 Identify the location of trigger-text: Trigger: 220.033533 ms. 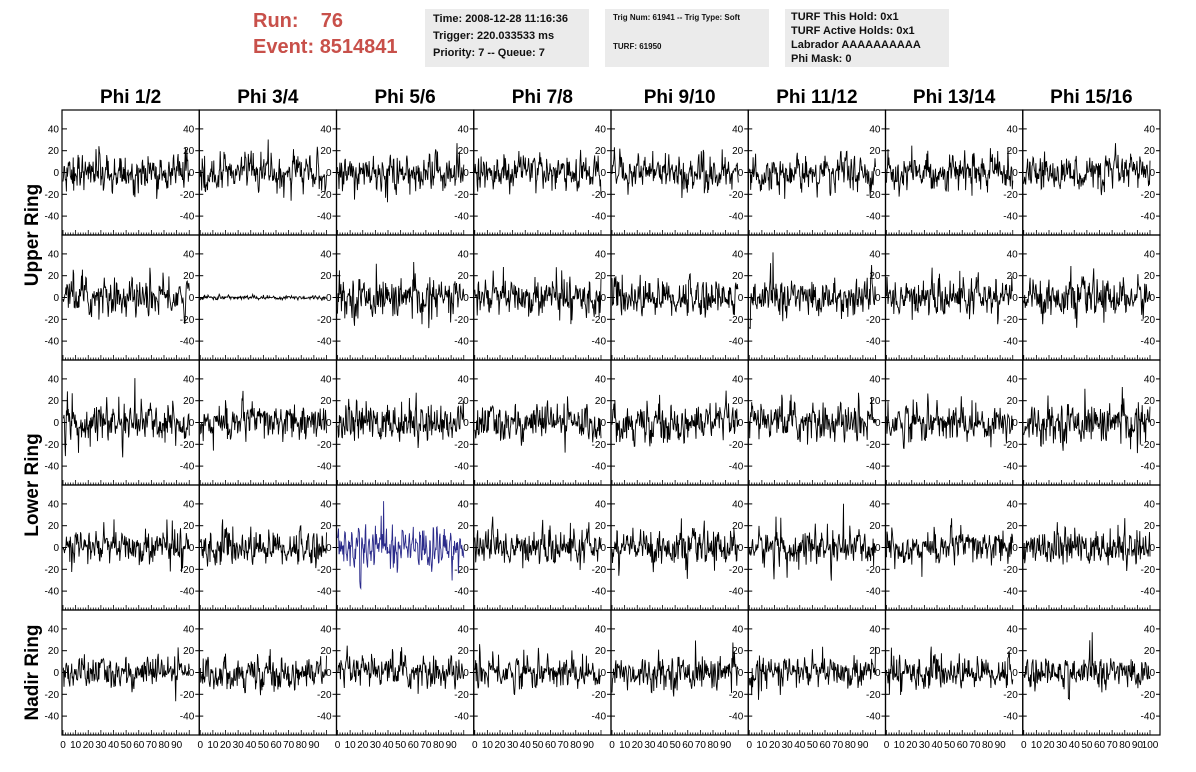
(494, 36).